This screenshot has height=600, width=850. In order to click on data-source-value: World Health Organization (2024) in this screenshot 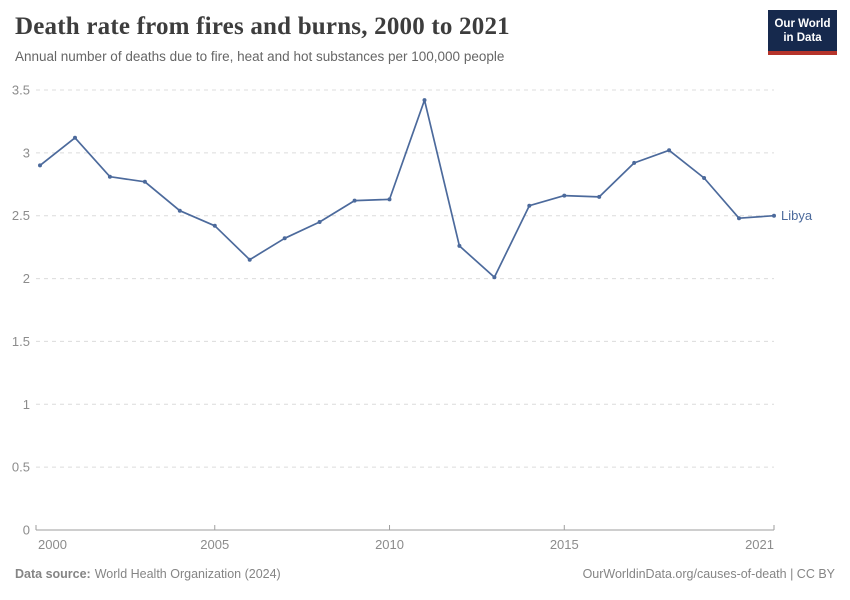, I will do `click(187, 574)`.